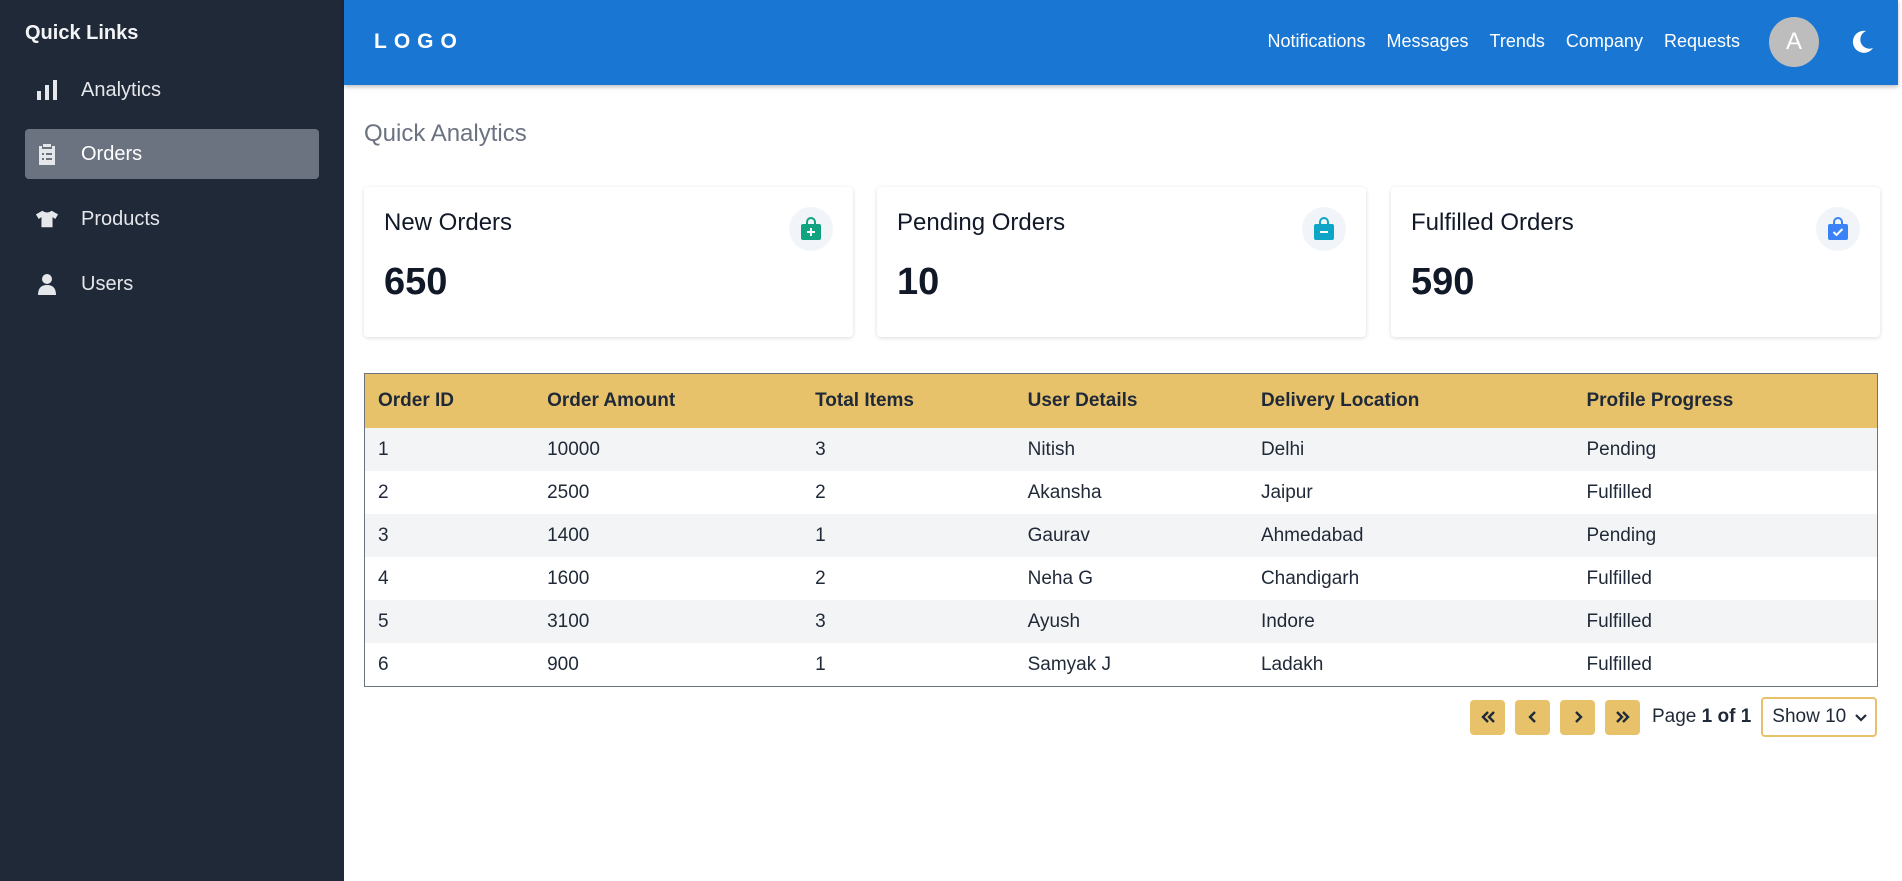  I want to click on nav-link-requests: Requests, so click(1701, 41).